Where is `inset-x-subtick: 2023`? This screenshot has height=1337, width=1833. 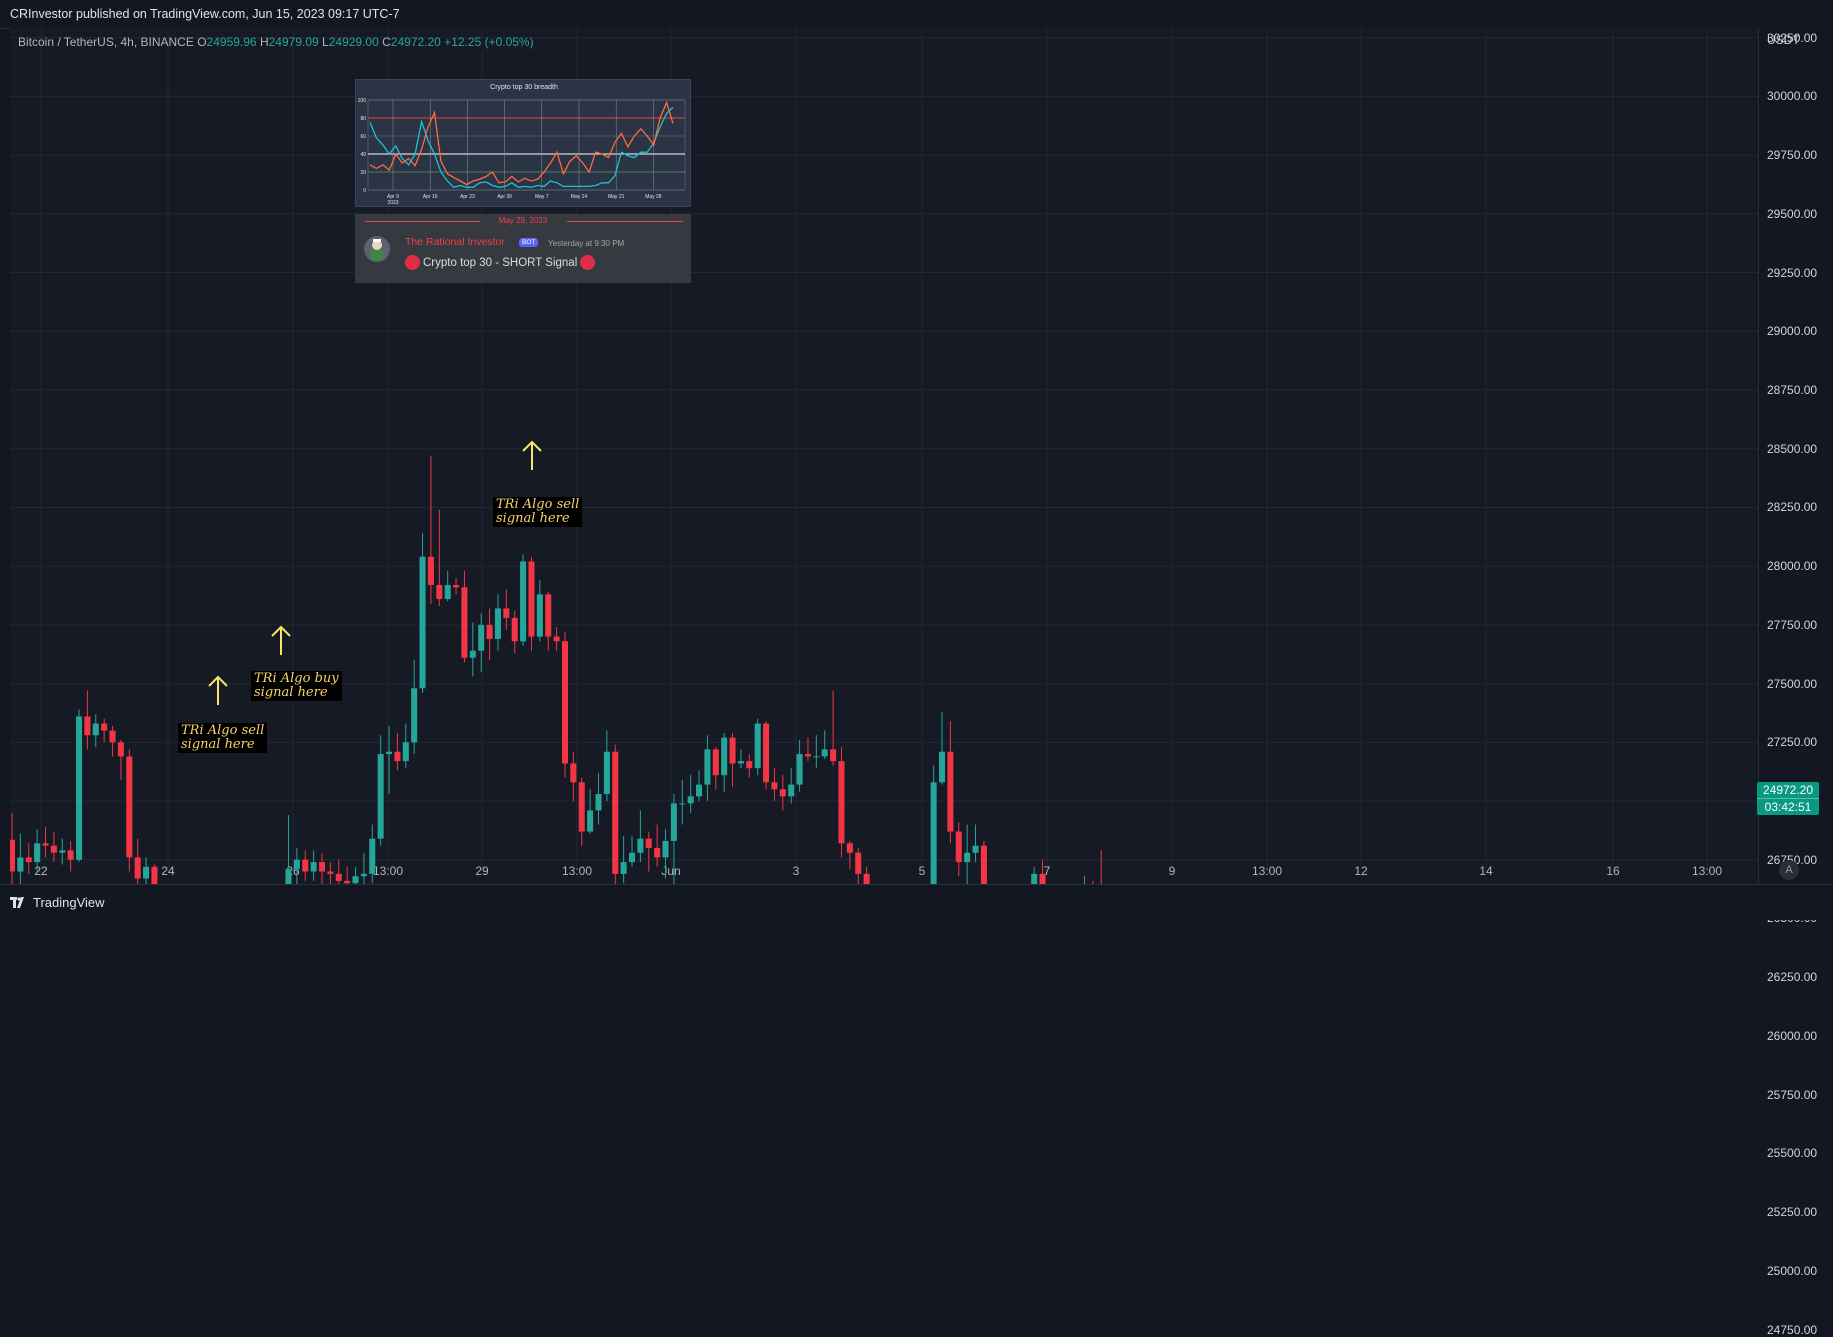 inset-x-subtick: 2023 is located at coordinates (392, 203).